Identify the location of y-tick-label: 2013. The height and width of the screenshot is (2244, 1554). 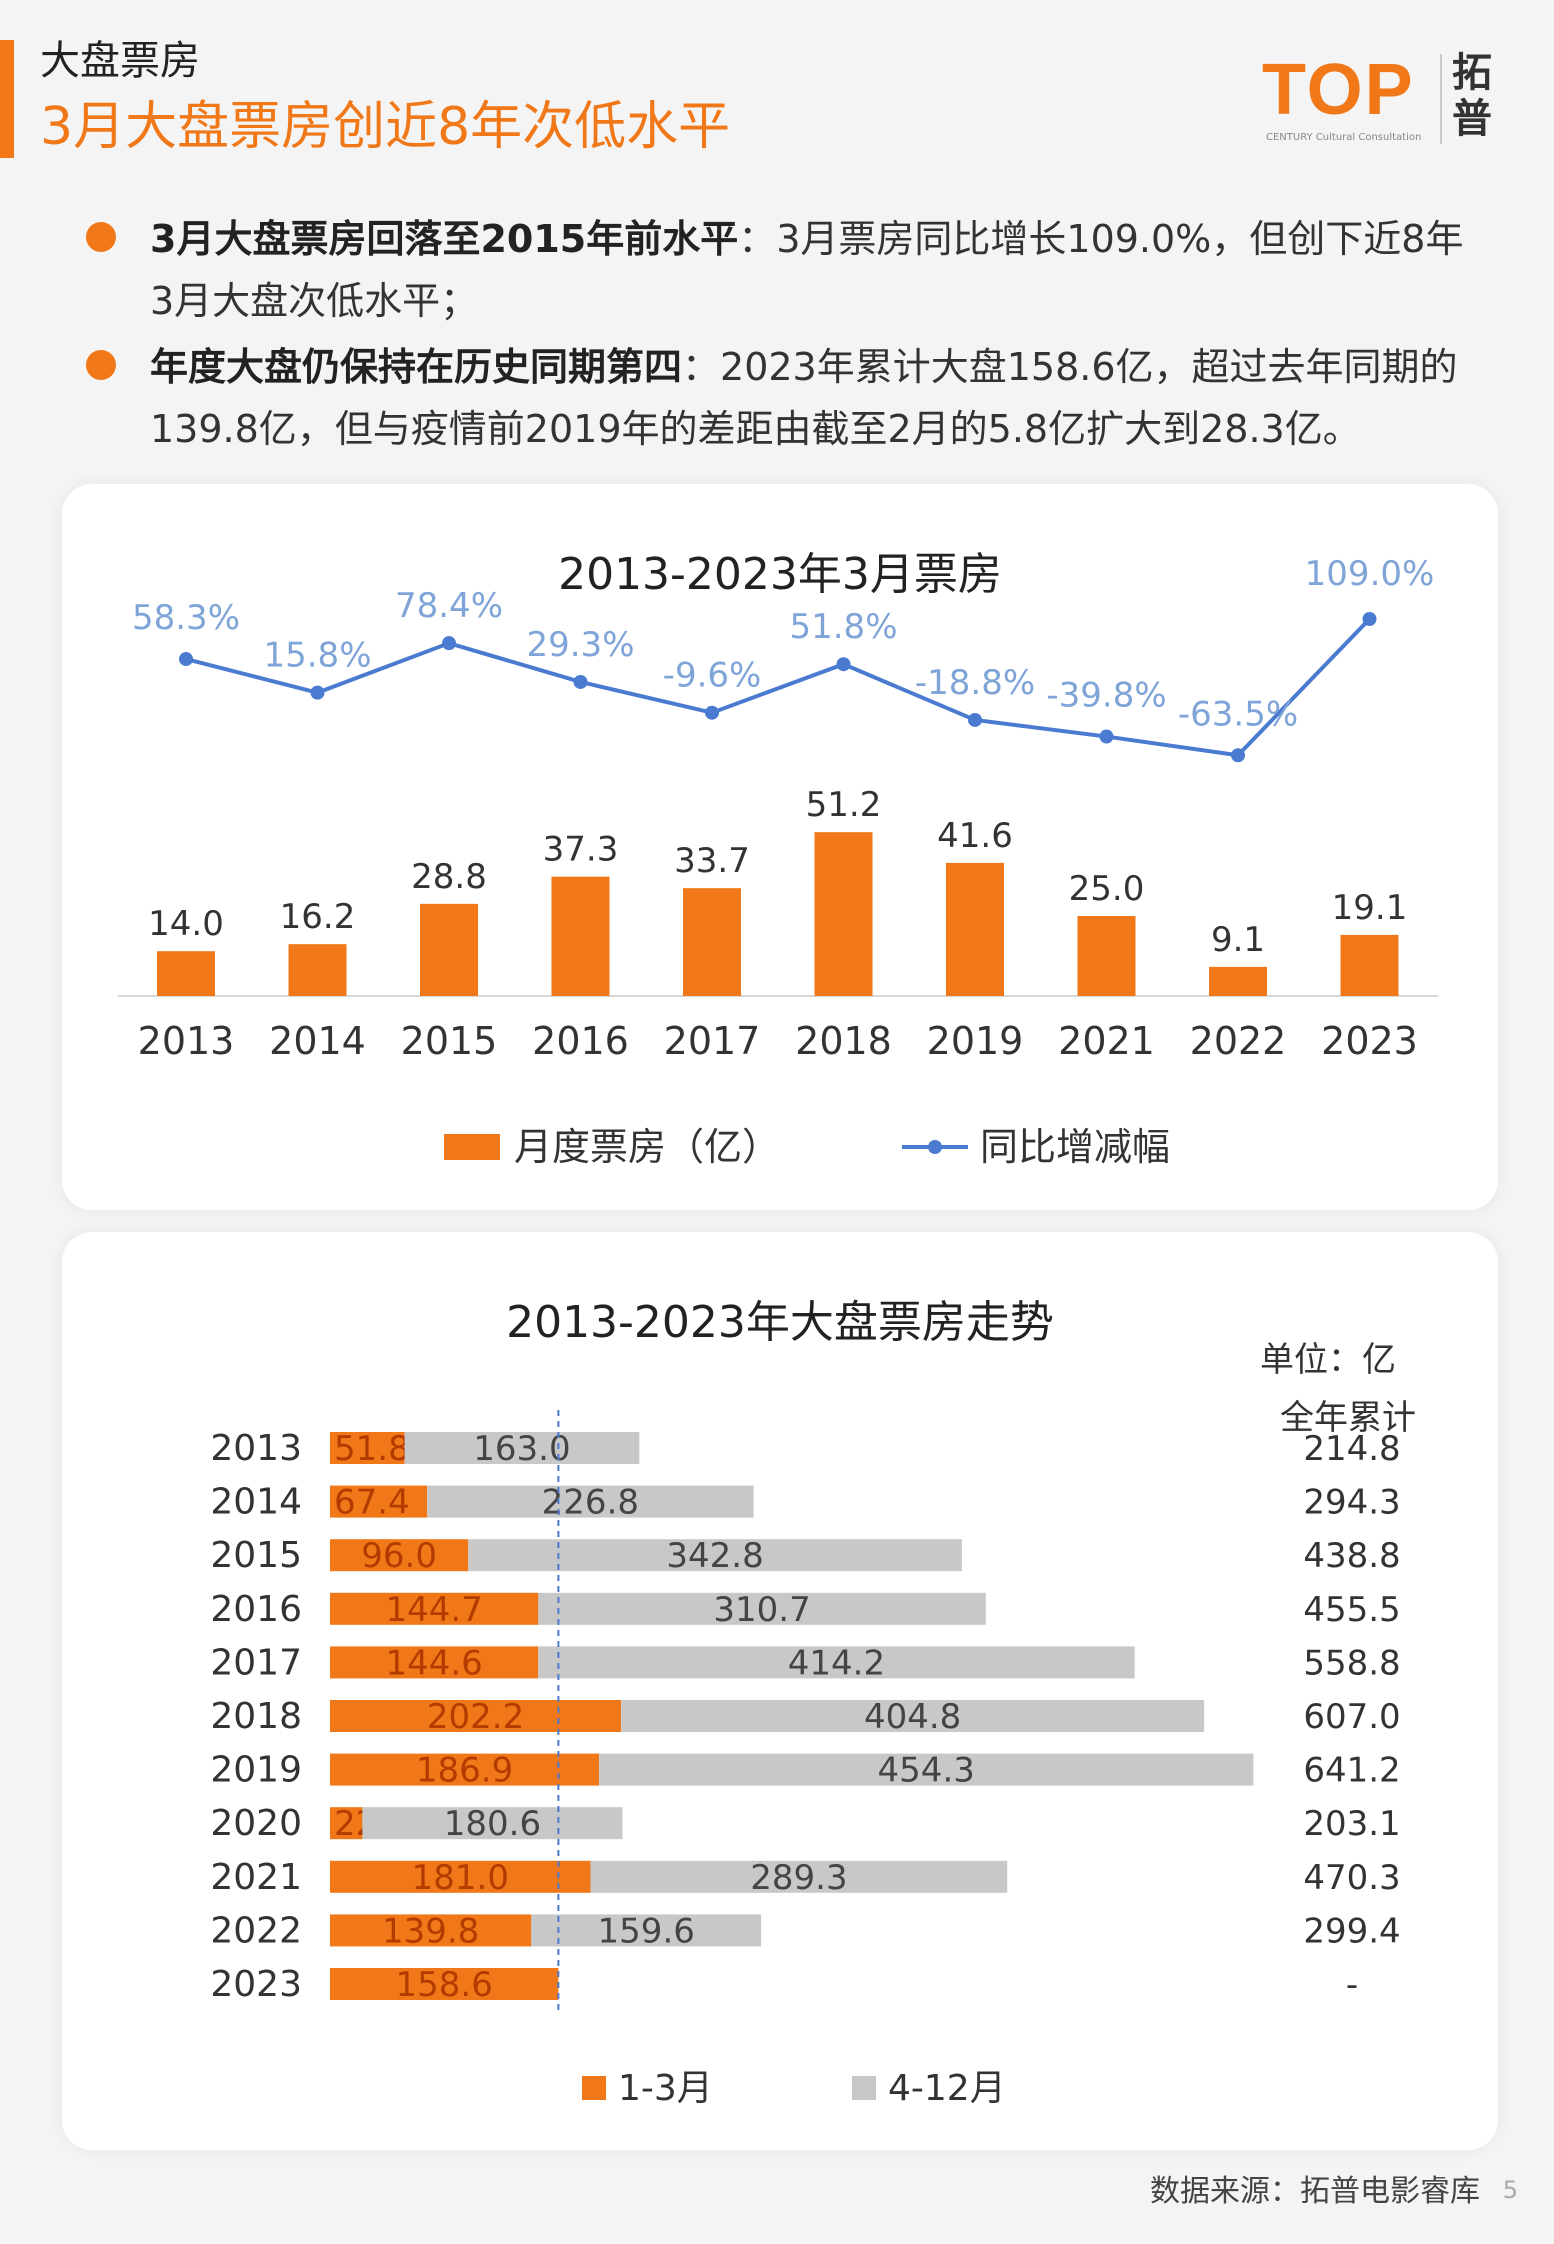
(256, 1448).